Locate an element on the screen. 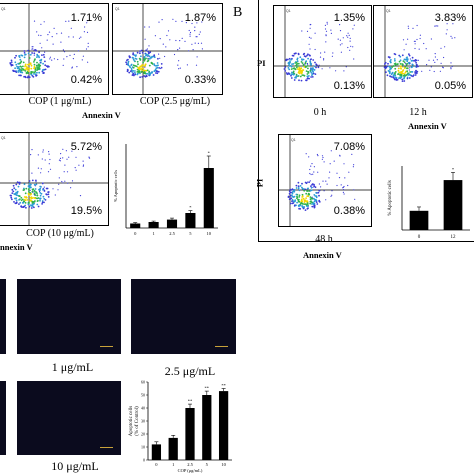 The image size is (474, 474). caption-48h: 48 h is located at coordinates (324, 239).